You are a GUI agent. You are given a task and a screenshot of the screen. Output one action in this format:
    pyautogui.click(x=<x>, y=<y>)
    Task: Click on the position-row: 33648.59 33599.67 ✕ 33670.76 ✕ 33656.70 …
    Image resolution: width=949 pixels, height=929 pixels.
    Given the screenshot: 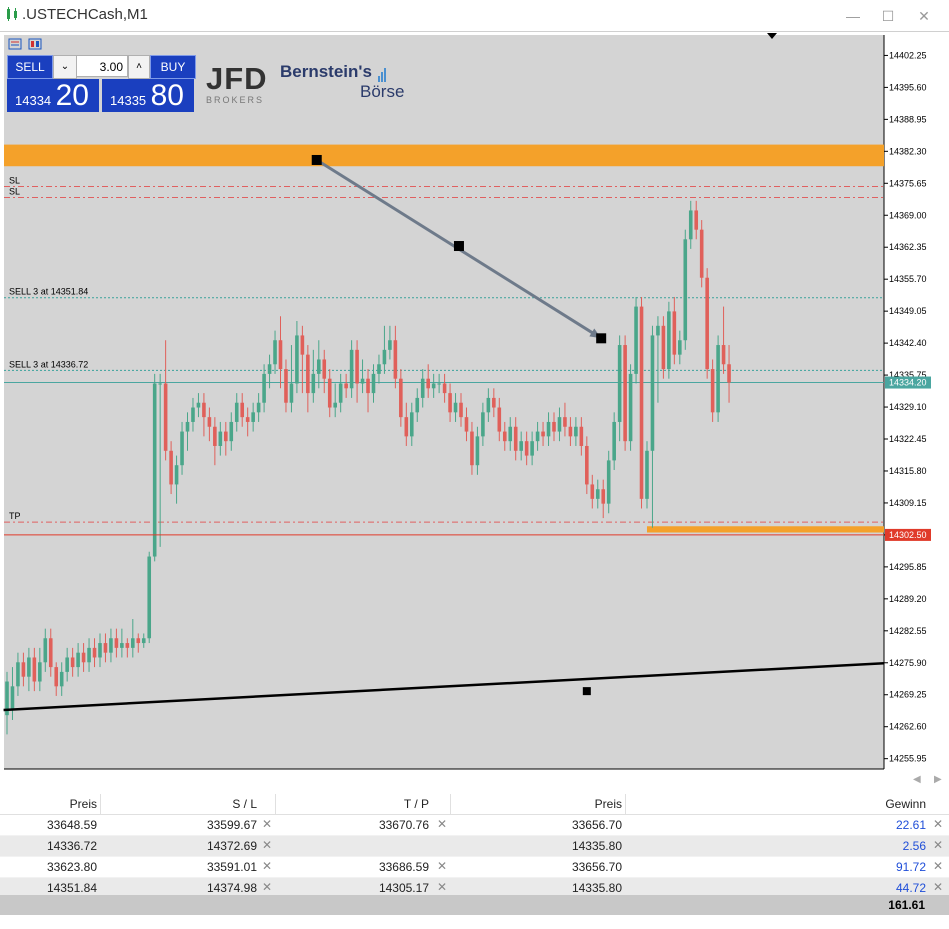 What is the action you would take?
    pyautogui.click(x=474, y=825)
    